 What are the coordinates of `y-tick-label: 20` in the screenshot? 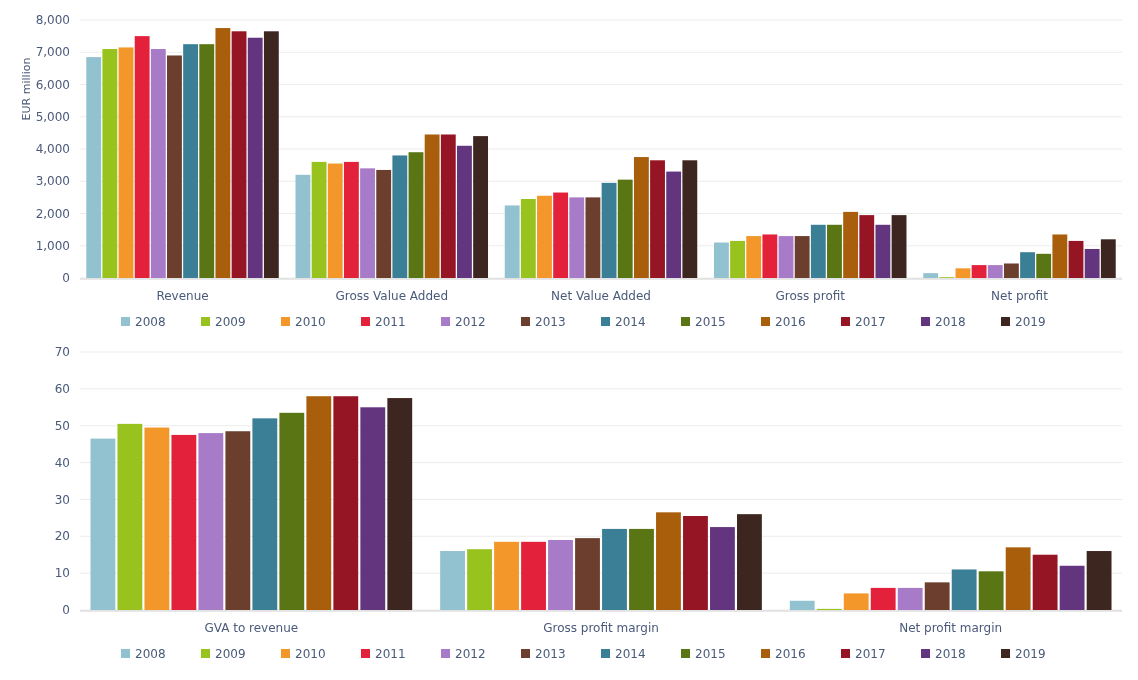 It's located at (62, 536).